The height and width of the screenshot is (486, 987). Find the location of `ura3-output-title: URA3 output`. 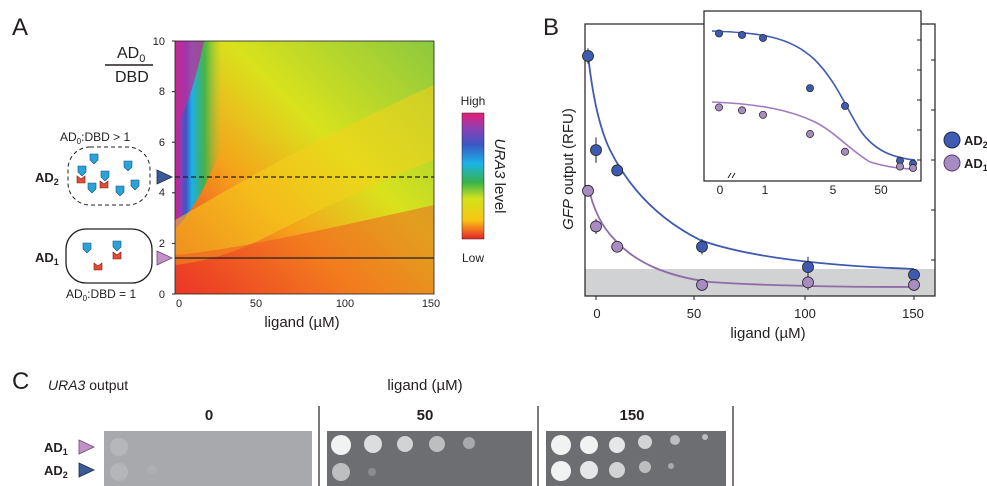

ura3-output-title: URA3 output is located at coordinates (88, 385).